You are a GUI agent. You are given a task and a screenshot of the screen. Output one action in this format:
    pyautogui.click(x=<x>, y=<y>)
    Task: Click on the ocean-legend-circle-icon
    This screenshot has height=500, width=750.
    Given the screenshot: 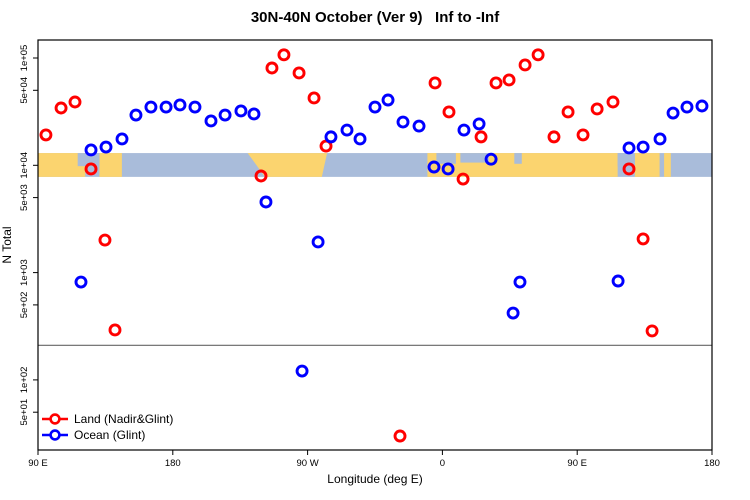 What is the action you would take?
    pyautogui.click(x=55, y=435)
    